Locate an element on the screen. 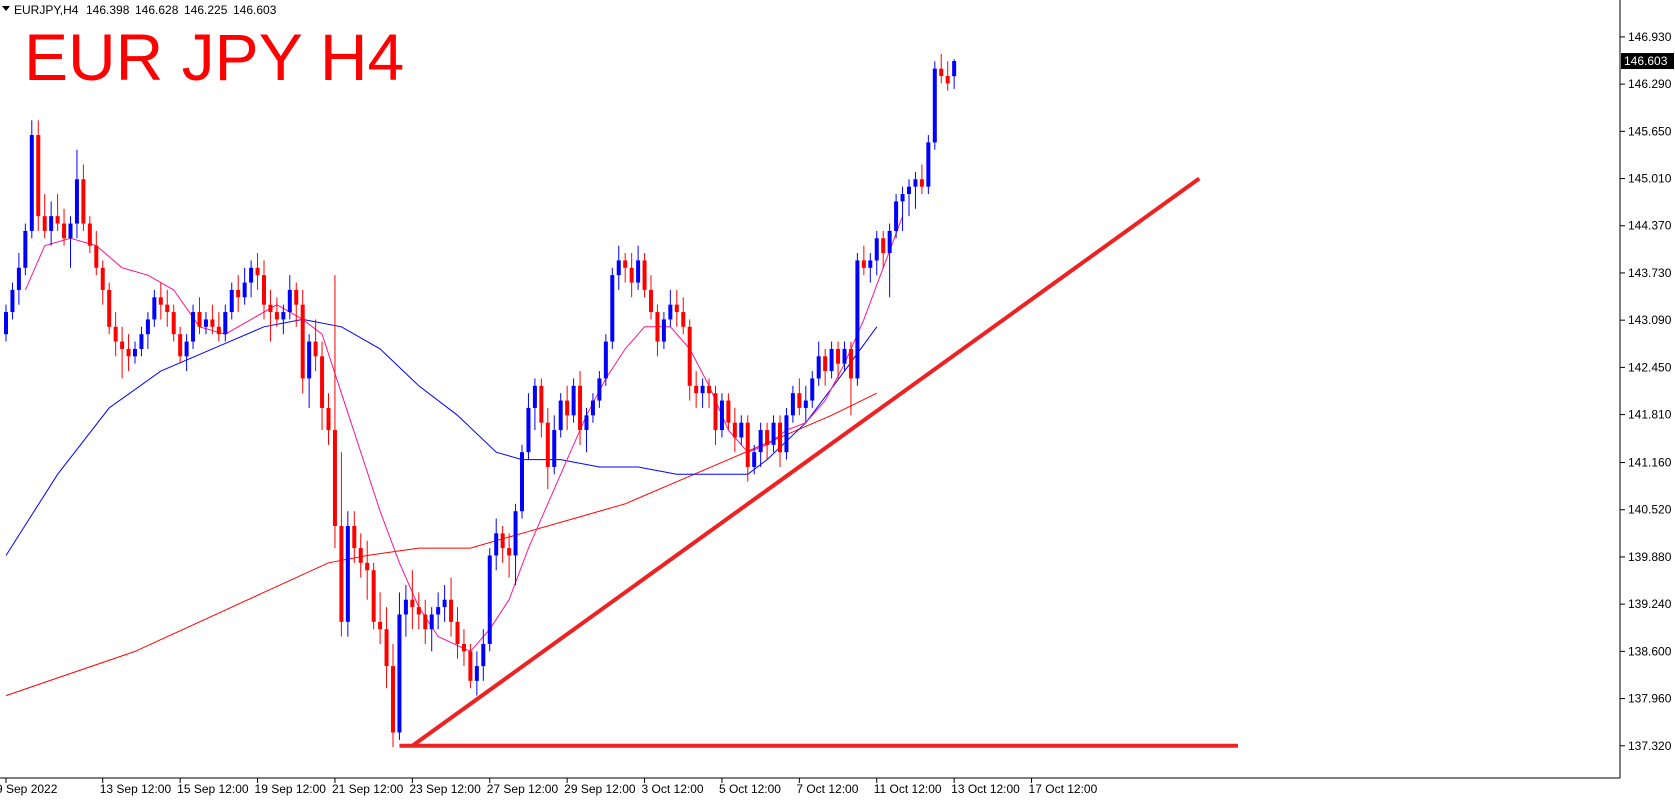 The image size is (1675, 803). x-tick-label: 7 Oct 12:00 is located at coordinates (827, 789).